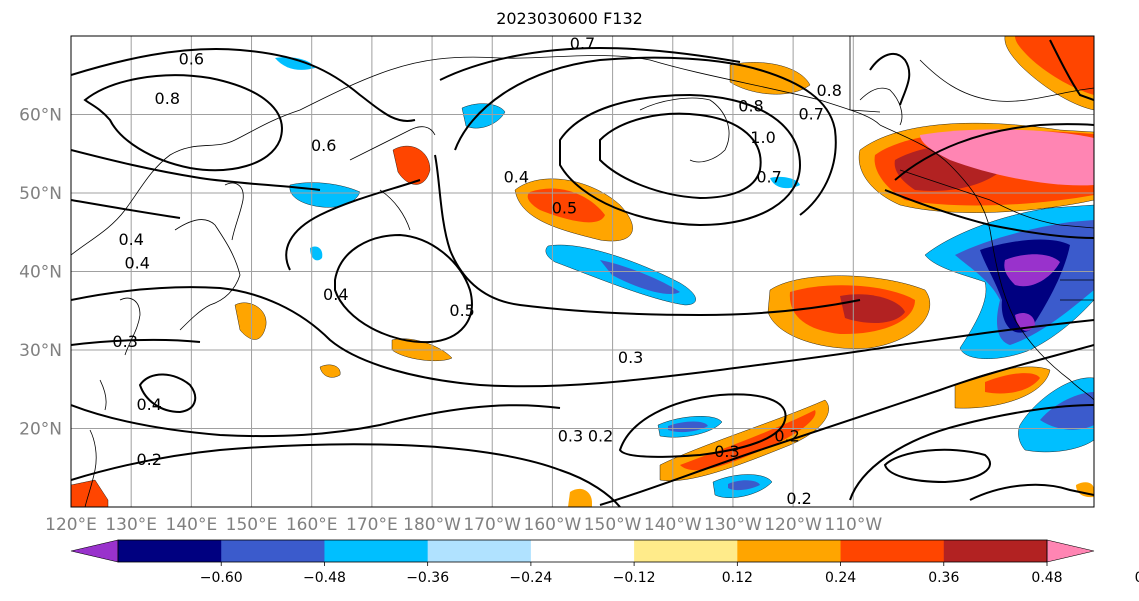  I want to click on colorbar-tick-label: −0.12, so click(634, 578).